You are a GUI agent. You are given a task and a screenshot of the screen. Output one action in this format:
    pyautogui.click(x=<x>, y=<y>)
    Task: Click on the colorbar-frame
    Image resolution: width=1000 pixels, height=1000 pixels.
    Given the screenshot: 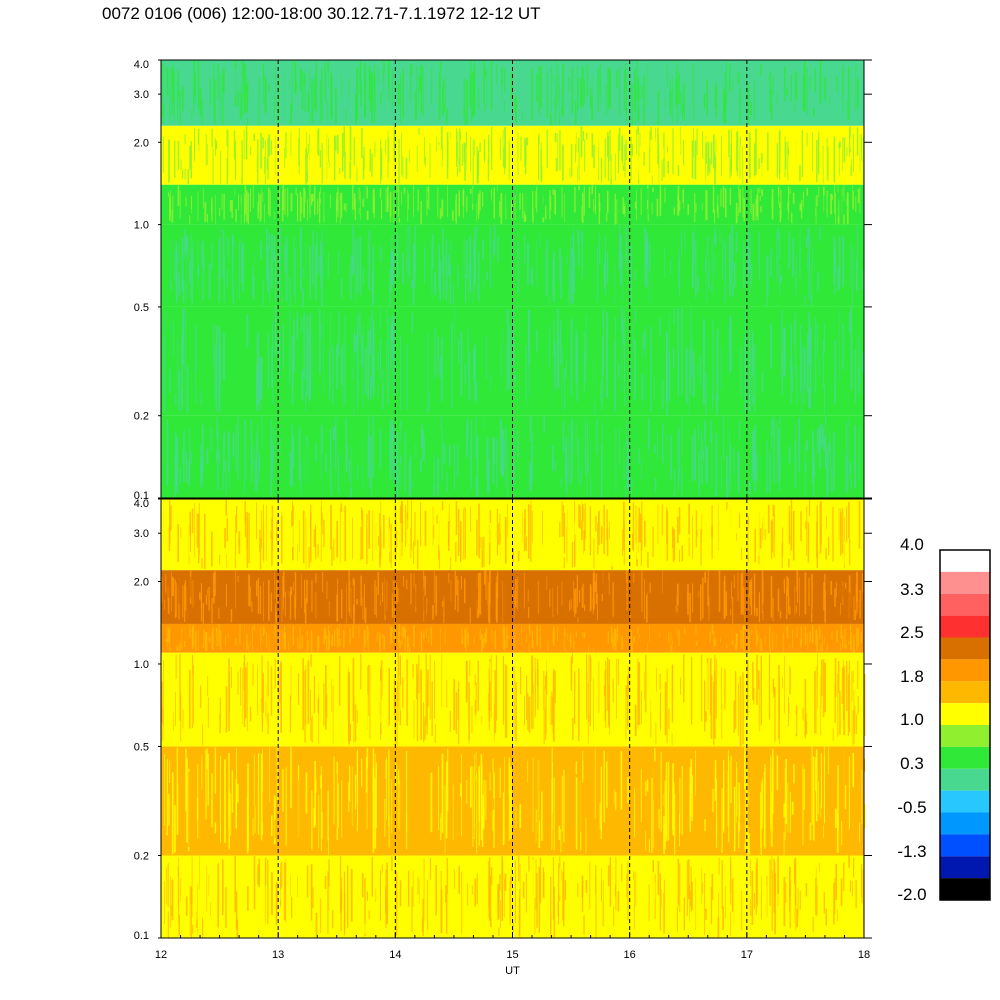 What is the action you would take?
    pyautogui.click(x=965, y=725)
    